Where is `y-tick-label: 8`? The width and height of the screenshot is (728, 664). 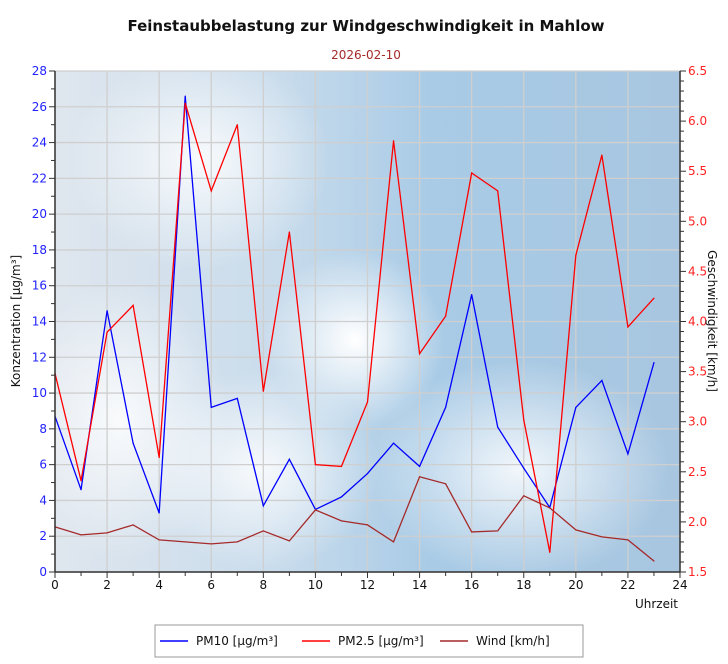 y-tick-label: 8 is located at coordinates (43, 429).